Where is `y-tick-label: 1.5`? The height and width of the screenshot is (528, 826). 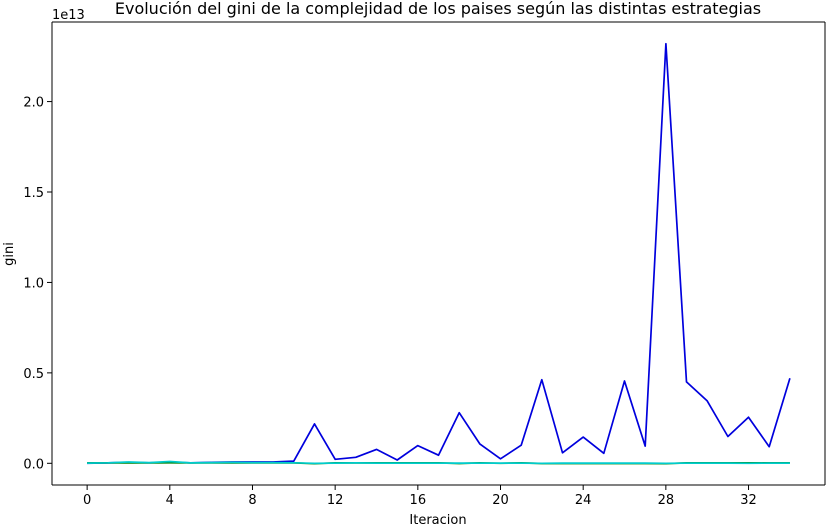 y-tick-label: 1.5 is located at coordinates (33, 193).